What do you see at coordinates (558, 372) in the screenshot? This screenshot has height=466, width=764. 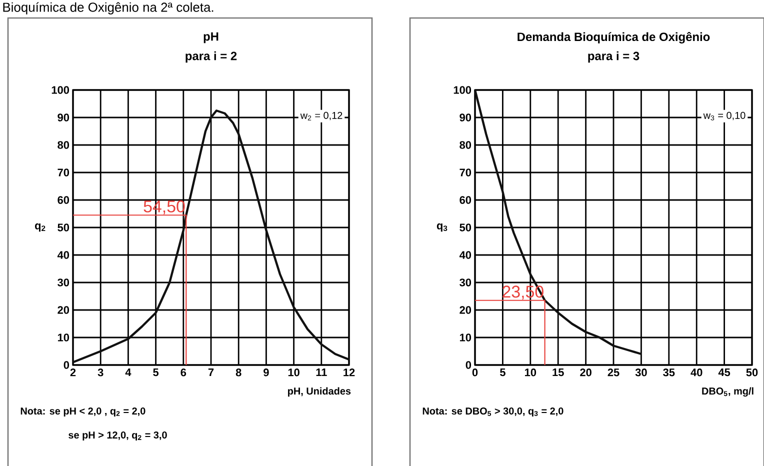 I see `x-tick-label: 15` at bounding box center [558, 372].